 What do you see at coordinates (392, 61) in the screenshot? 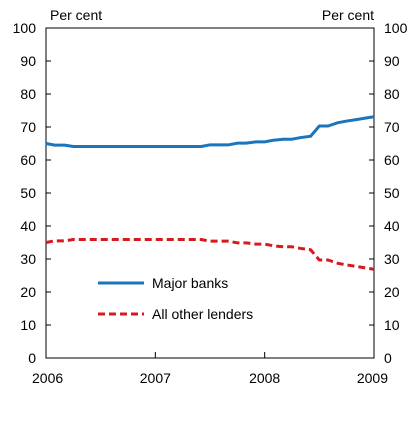
I see `y-tick-label-right: 90` at bounding box center [392, 61].